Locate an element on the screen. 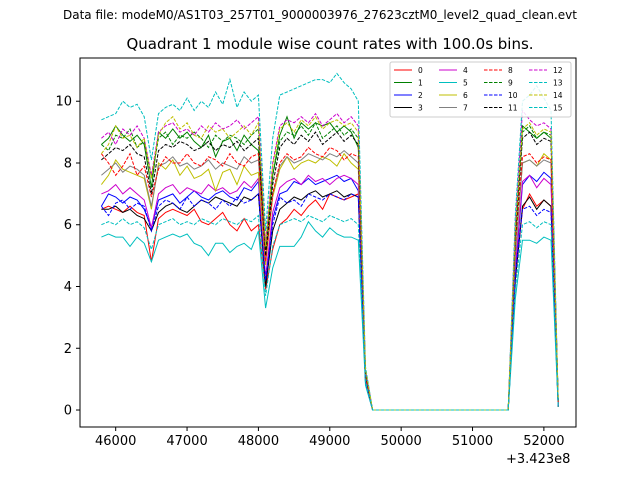  legend-label-0: 0 is located at coordinates (420, 70).